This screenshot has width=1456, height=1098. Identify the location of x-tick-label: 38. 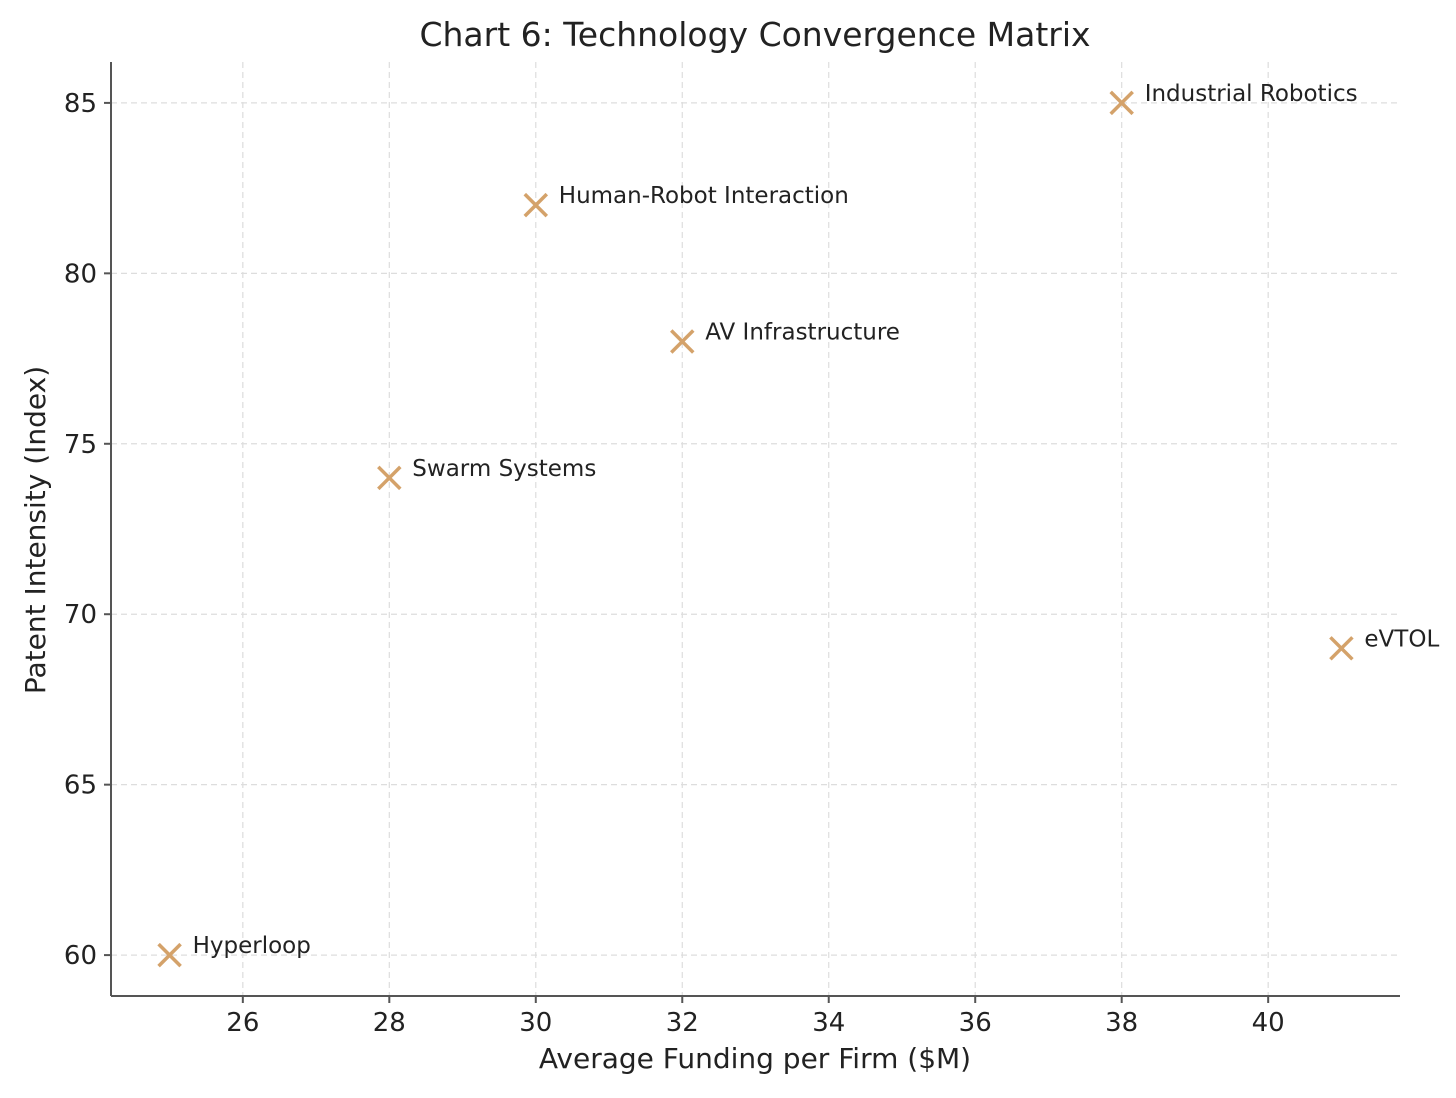
(1121, 1023).